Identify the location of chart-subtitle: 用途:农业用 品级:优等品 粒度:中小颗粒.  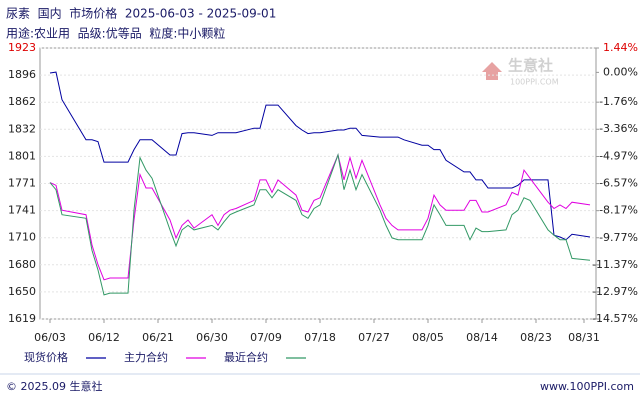
(115, 33).